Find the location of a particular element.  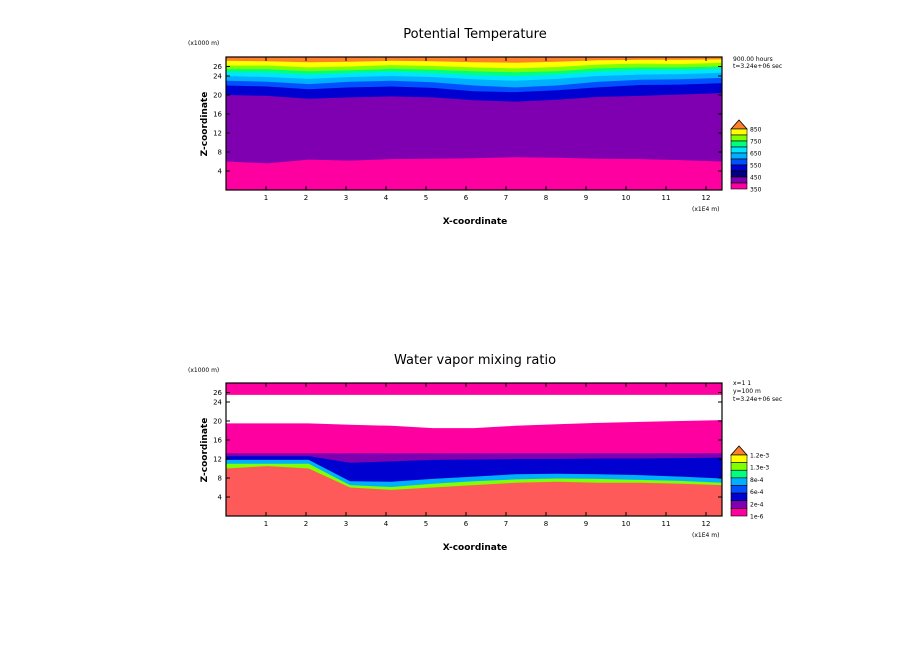

note-2: t=3.24e+06 sec is located at coordinates (757, 66).